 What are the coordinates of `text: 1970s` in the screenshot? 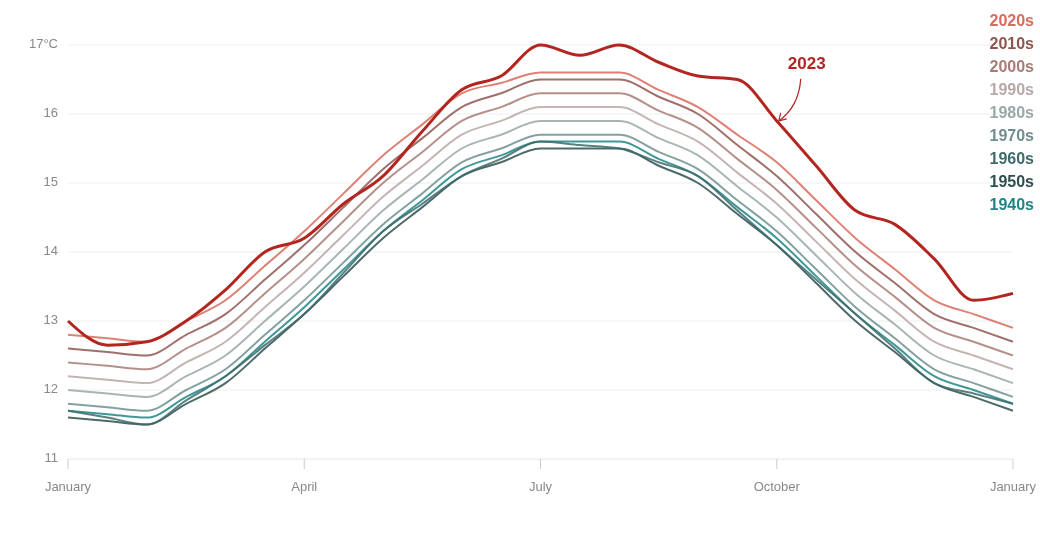 It's located at (1012, 136).